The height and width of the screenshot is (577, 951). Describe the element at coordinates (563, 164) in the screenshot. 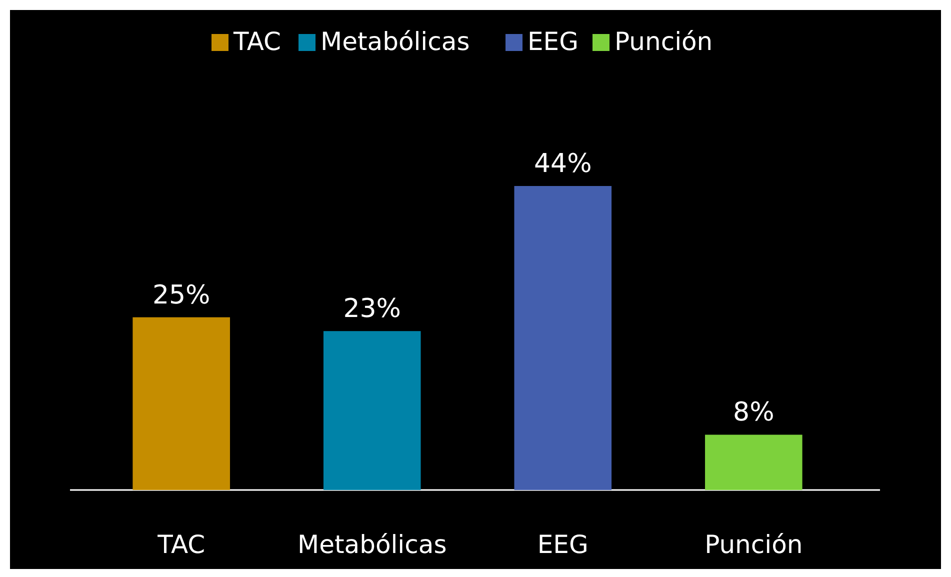

I see `data-label: 44%` at that location.